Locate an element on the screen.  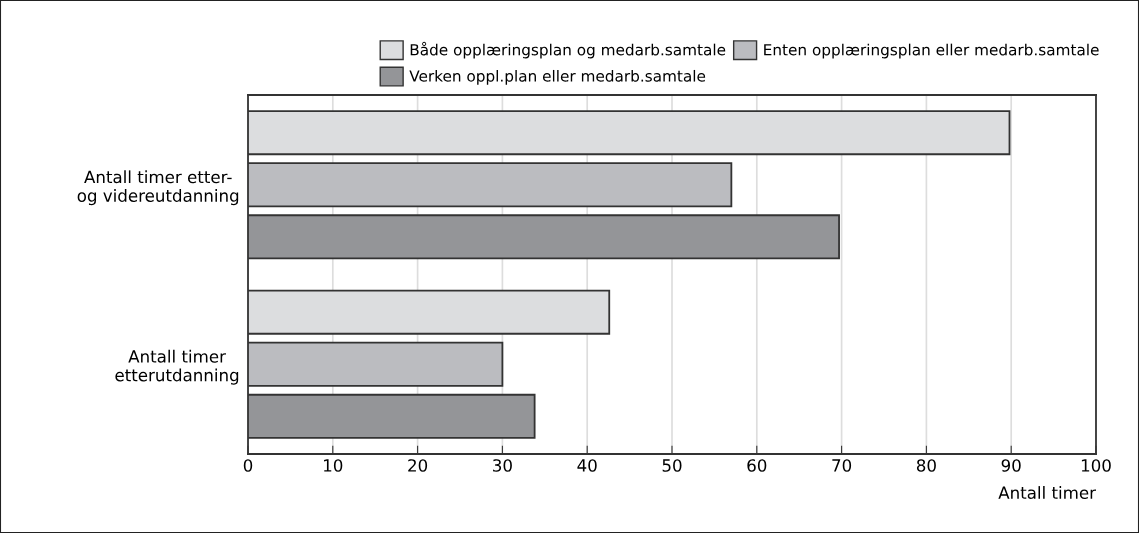
legend-label: Verken oppl.plan eller medarb.samtale is located at coordinates (557, 77).